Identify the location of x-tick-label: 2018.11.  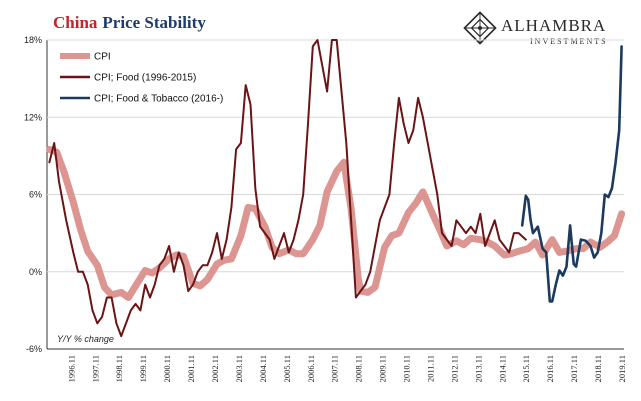
(598, 368).